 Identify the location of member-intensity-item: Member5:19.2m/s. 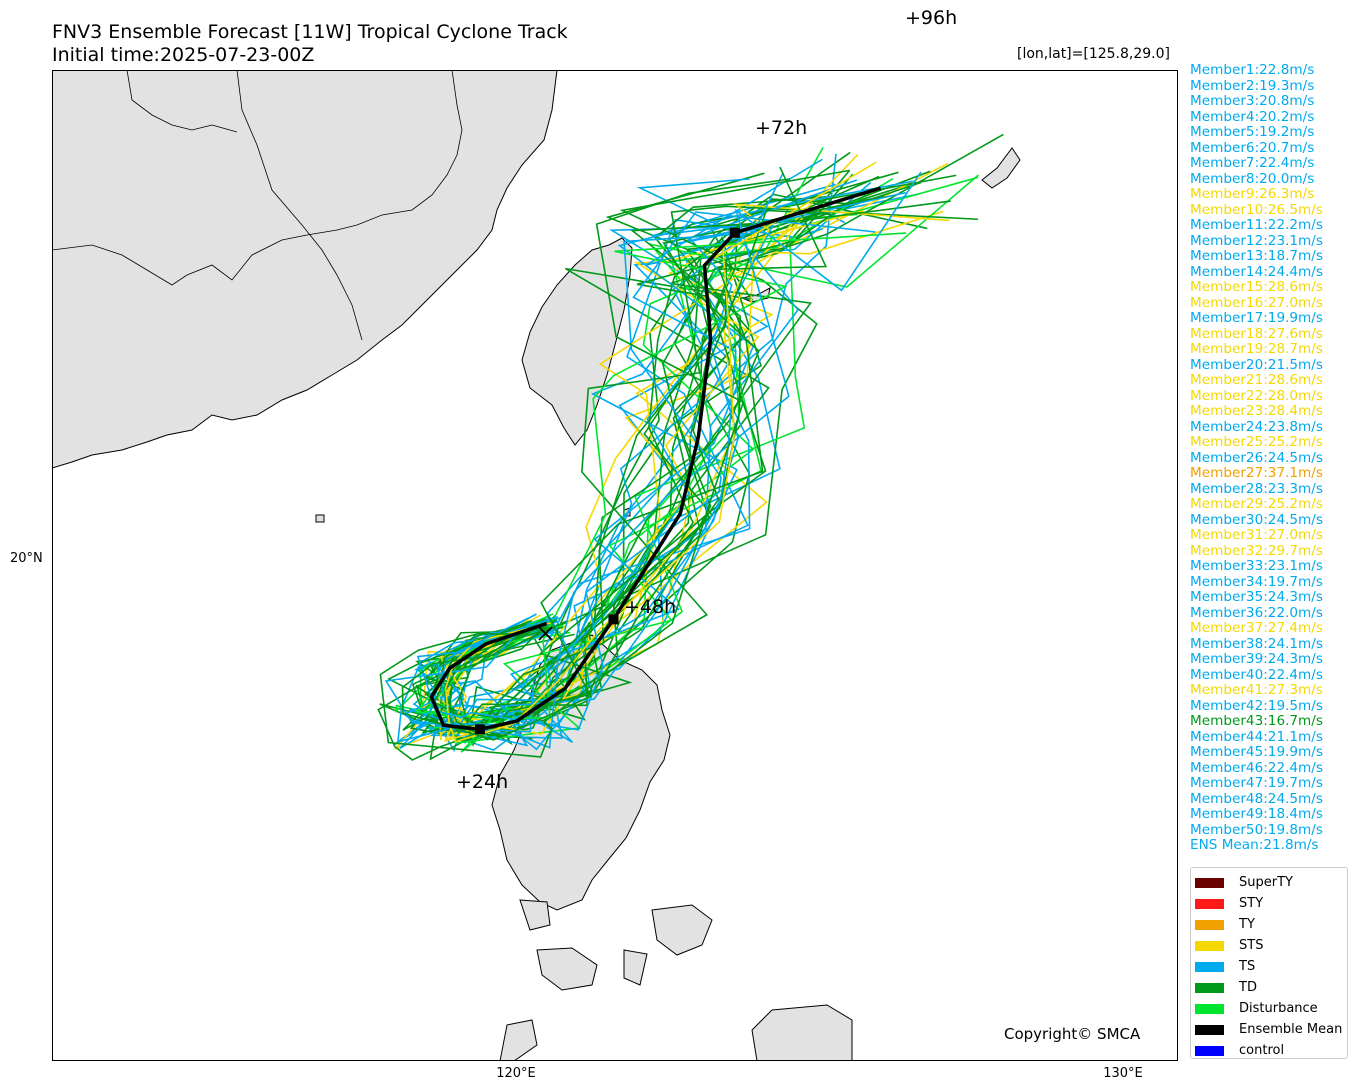
(1252, 132).